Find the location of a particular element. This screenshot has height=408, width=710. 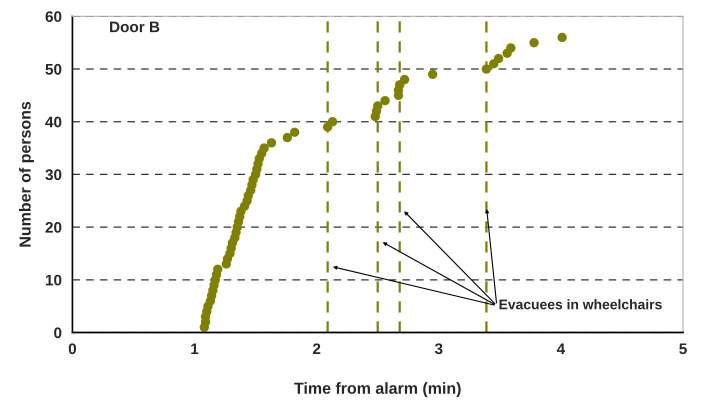

x-tick-label: 2 is located at coordinates (316, 348).